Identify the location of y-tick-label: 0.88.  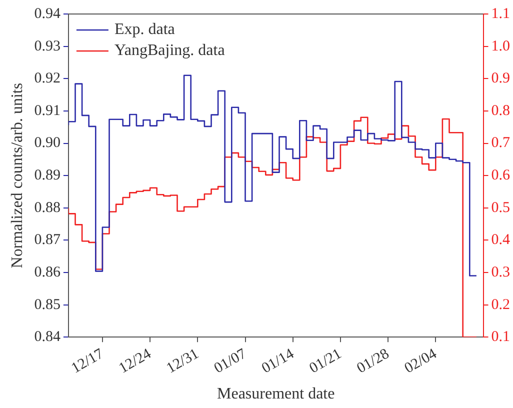
(47, 208).